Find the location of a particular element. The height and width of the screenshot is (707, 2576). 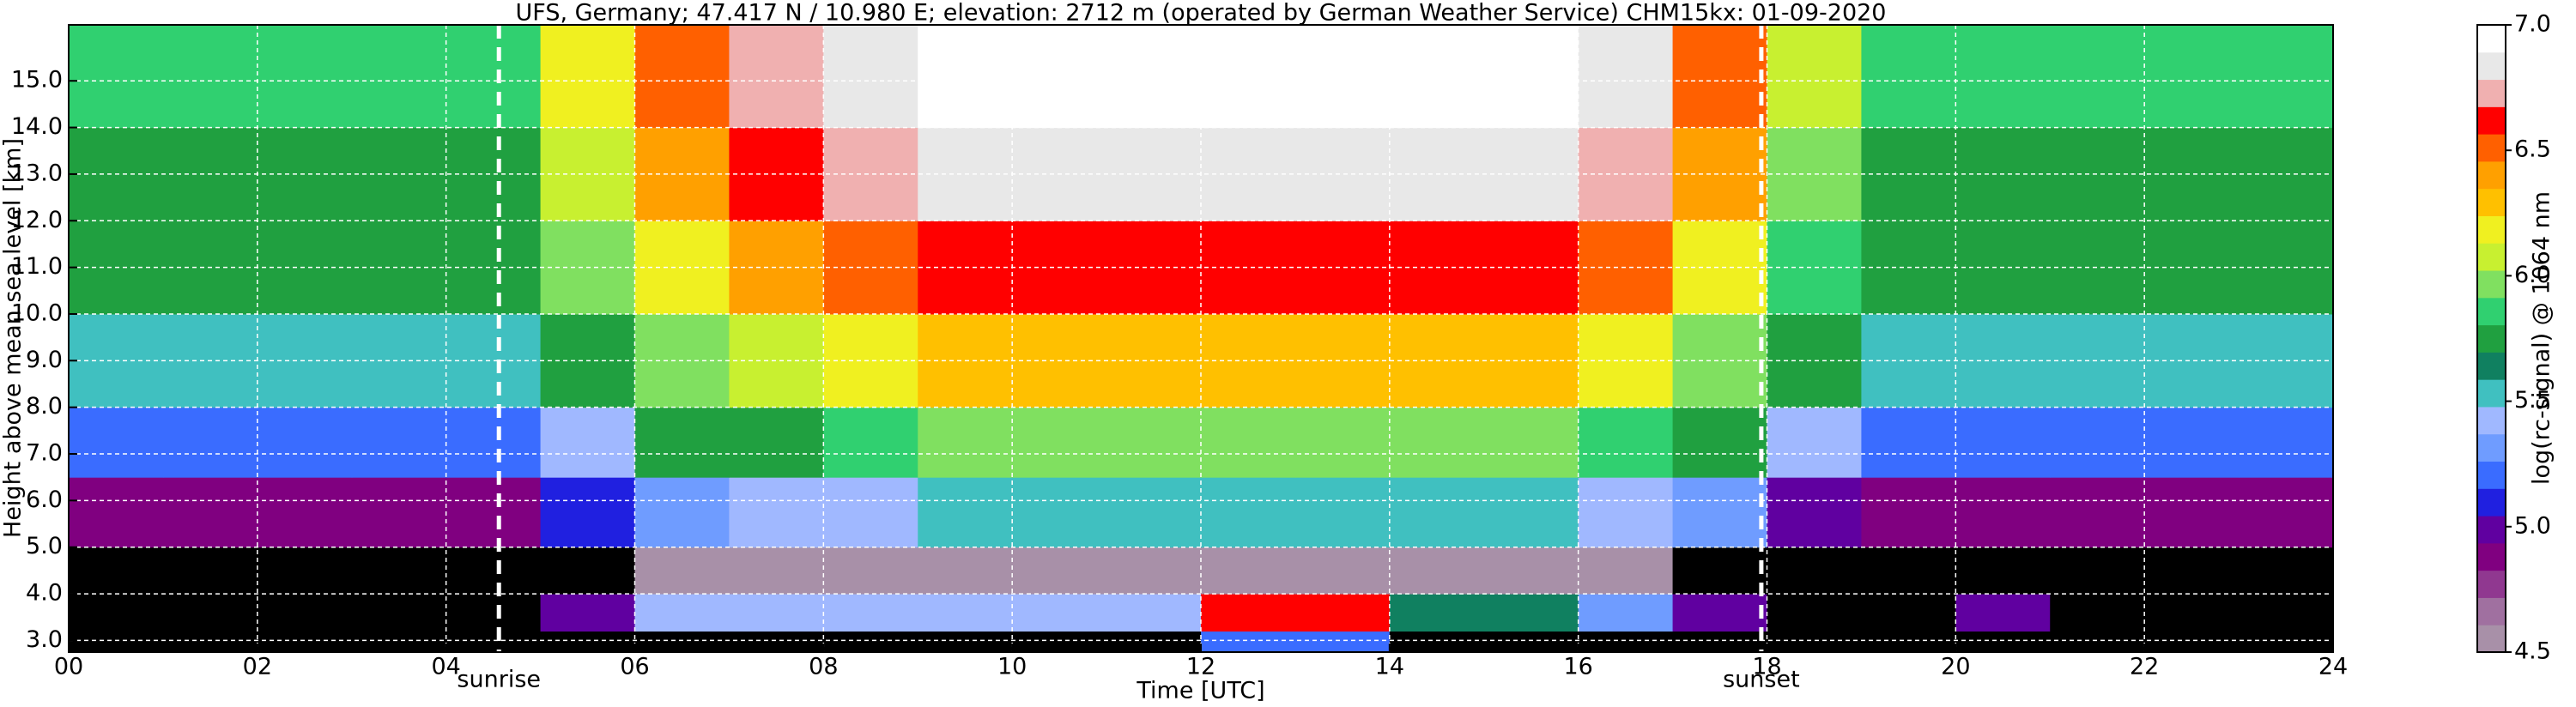

x-tick-label: 08 is located at coordinates (823, 667).